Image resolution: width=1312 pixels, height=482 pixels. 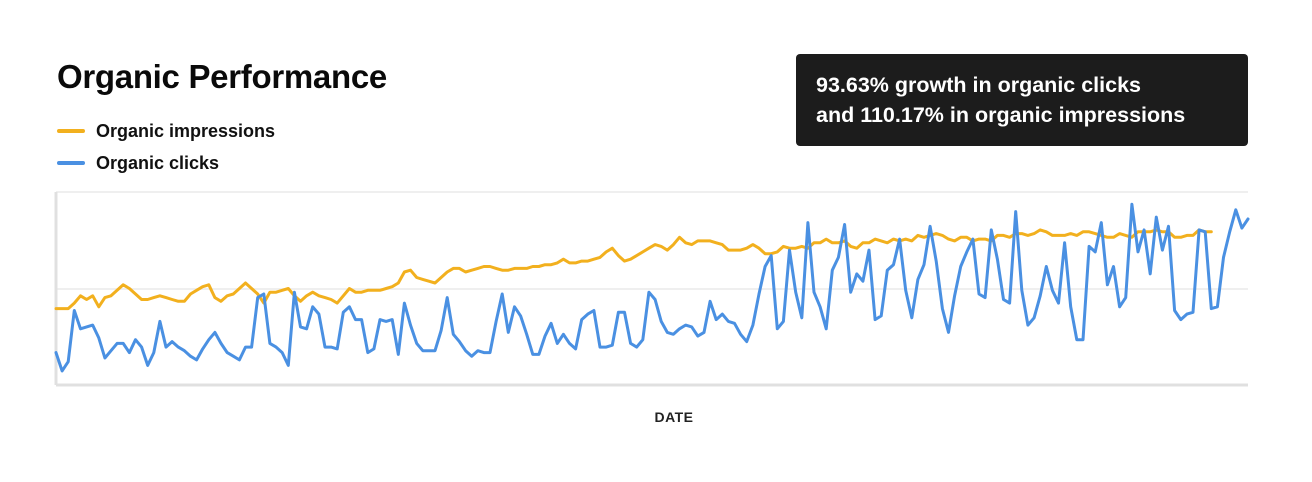 I want to click on legend-label-clicks: Organic clicks, so click(x=158, y=162).